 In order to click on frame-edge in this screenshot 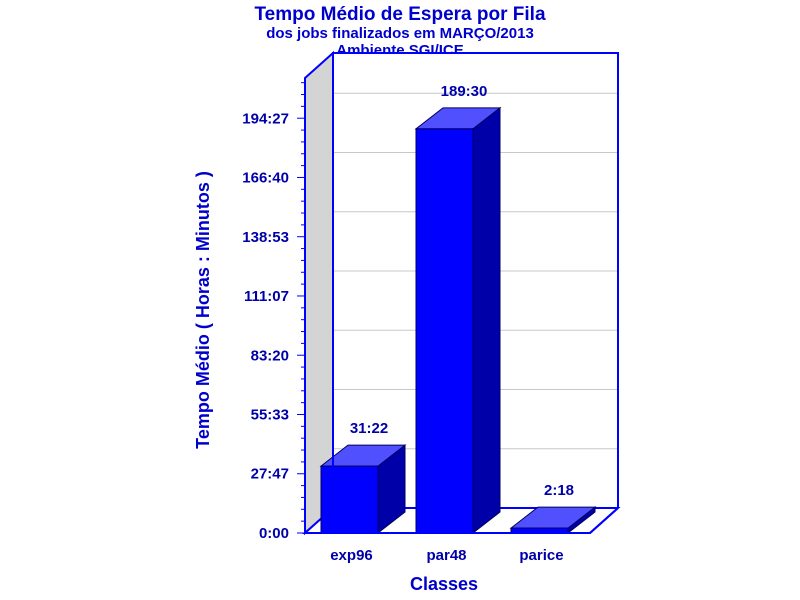, I will do `click(604, 520)`.